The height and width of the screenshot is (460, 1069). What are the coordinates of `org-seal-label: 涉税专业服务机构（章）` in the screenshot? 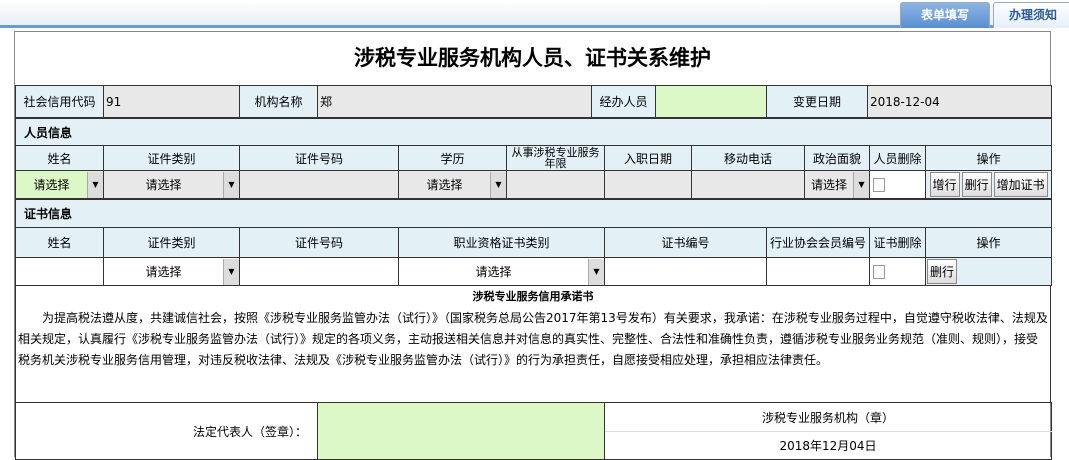 It's located at (828, 417).